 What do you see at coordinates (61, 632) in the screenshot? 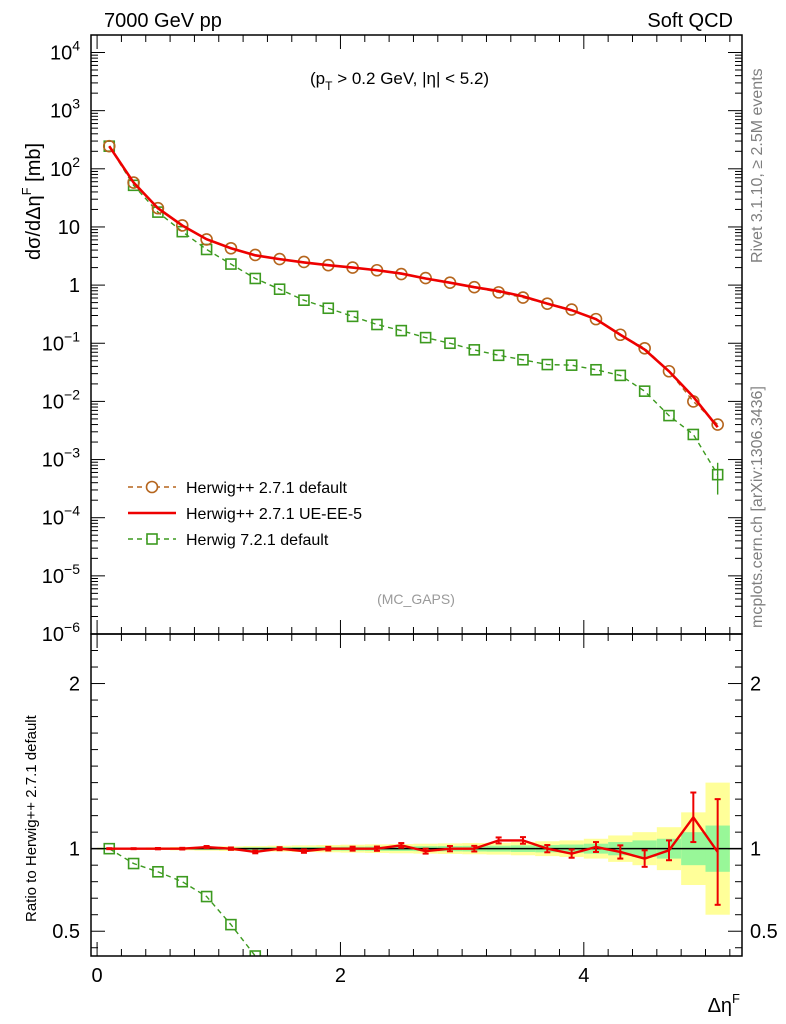
I see `y-tick-label: 10⁻⁶` at bounding box center [61, 632].